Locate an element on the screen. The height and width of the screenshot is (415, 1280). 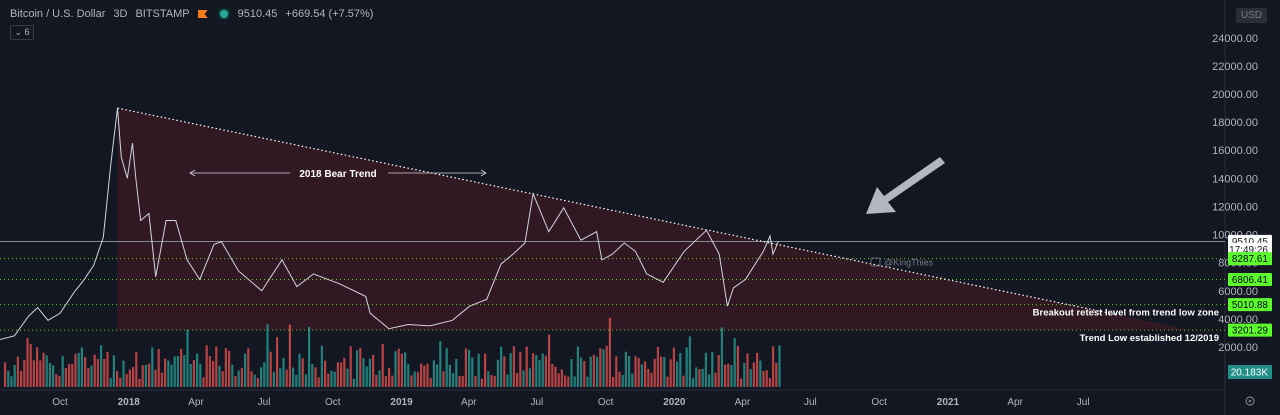
gear-icon is located at coordinates (1250, 401).